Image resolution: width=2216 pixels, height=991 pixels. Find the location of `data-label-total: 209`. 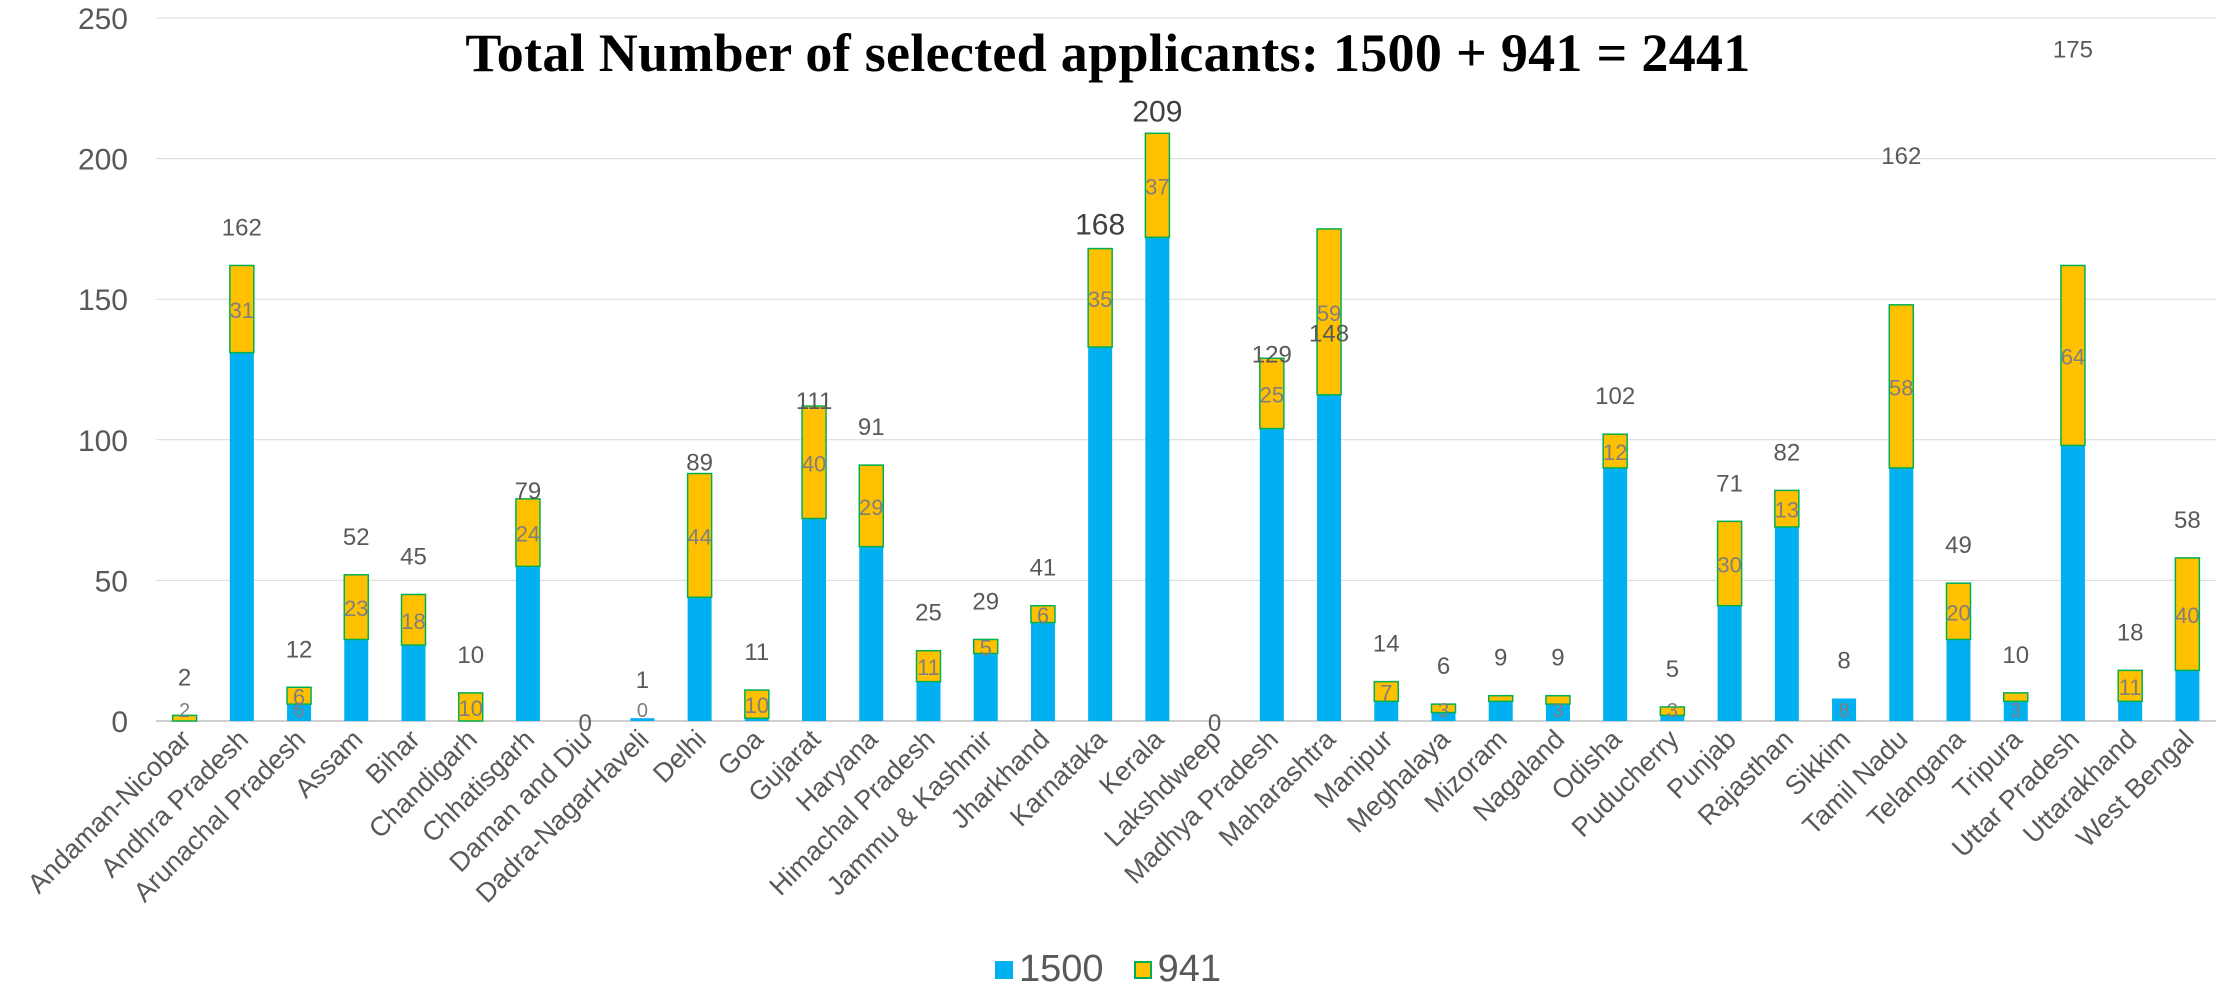

data-label-total: 209 is located at coordinates (1157, 111).